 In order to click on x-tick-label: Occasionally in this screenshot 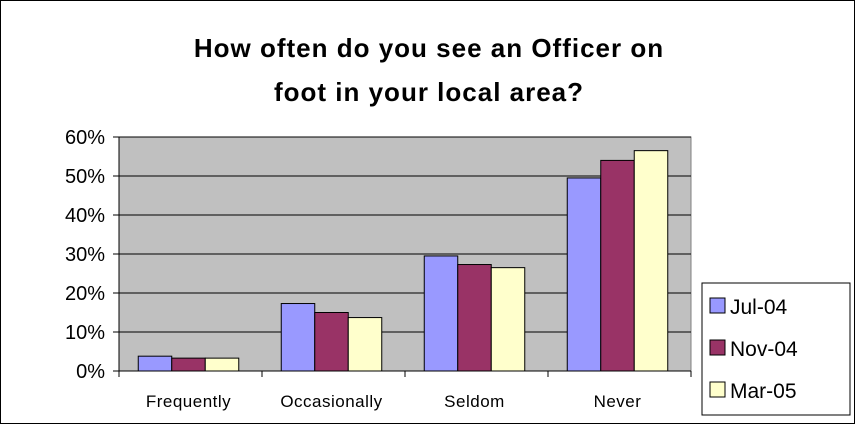, I will do `click(331, 401)`.